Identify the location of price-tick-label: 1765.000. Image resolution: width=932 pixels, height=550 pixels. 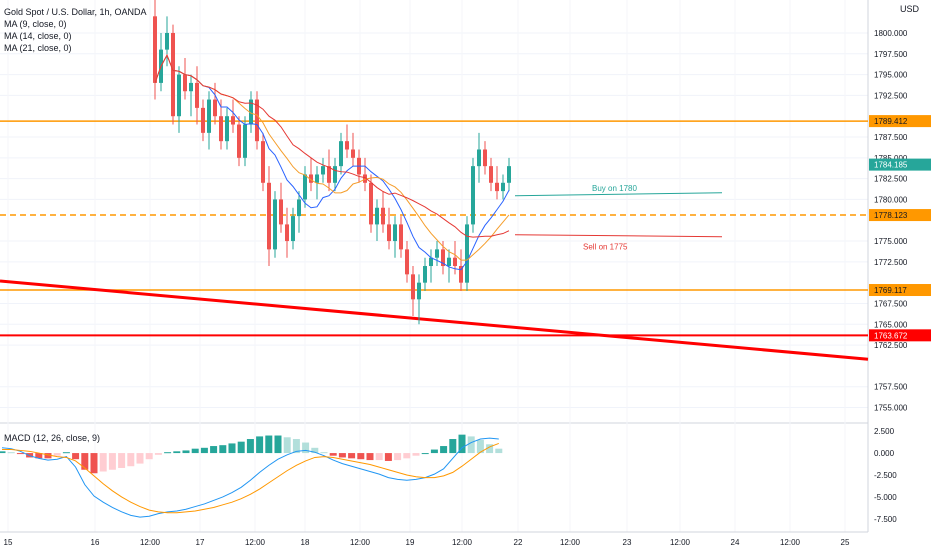
(891, 324).